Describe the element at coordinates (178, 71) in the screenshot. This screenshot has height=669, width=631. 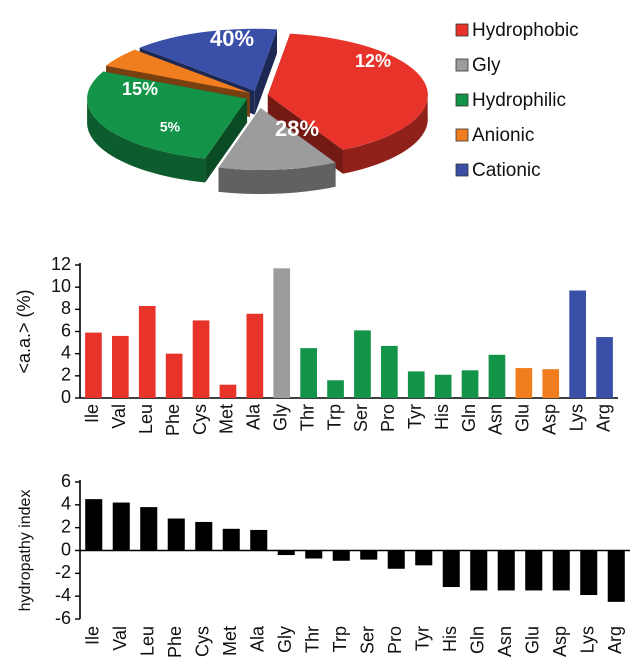
I see `pie-slice-anionic` at that location.